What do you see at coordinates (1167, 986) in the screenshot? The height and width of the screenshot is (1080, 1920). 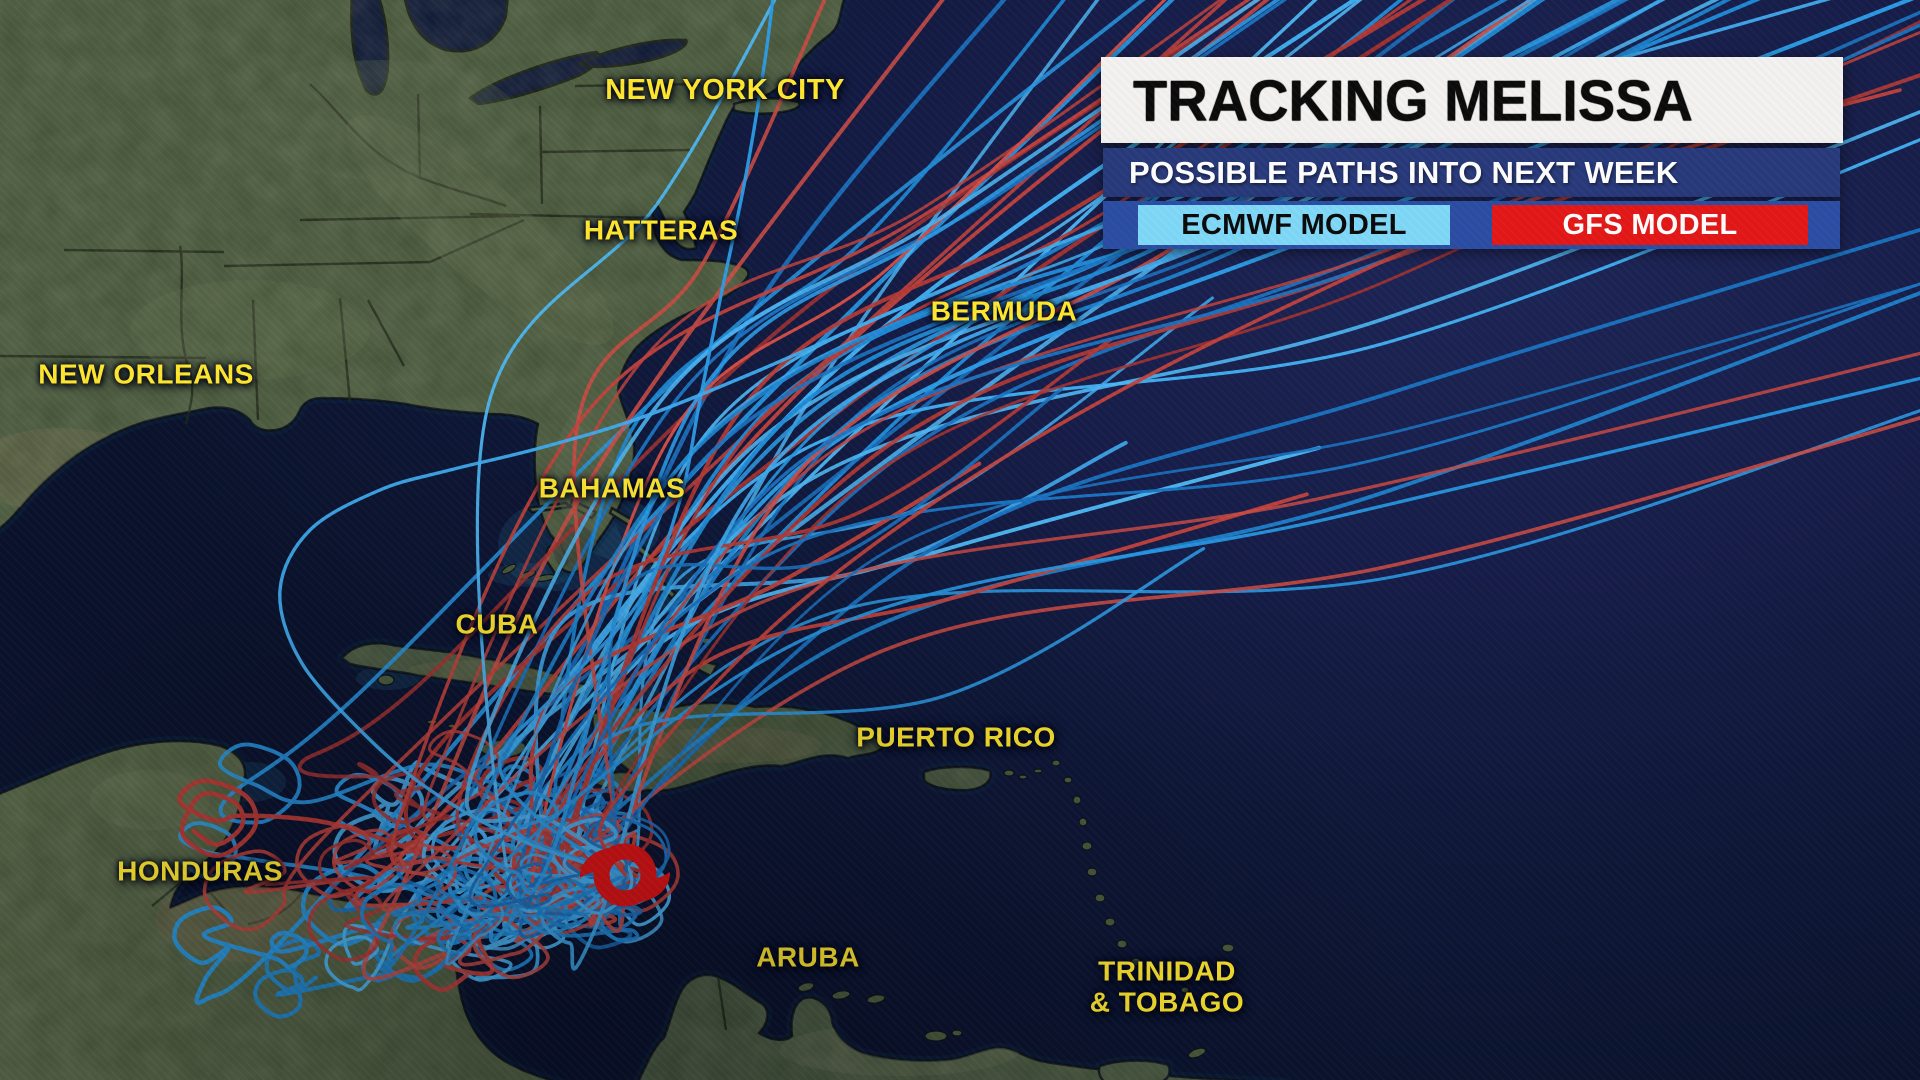 I see `map-label: TRINIDAD & TOBAGO` at bounding box center [1167, 986].